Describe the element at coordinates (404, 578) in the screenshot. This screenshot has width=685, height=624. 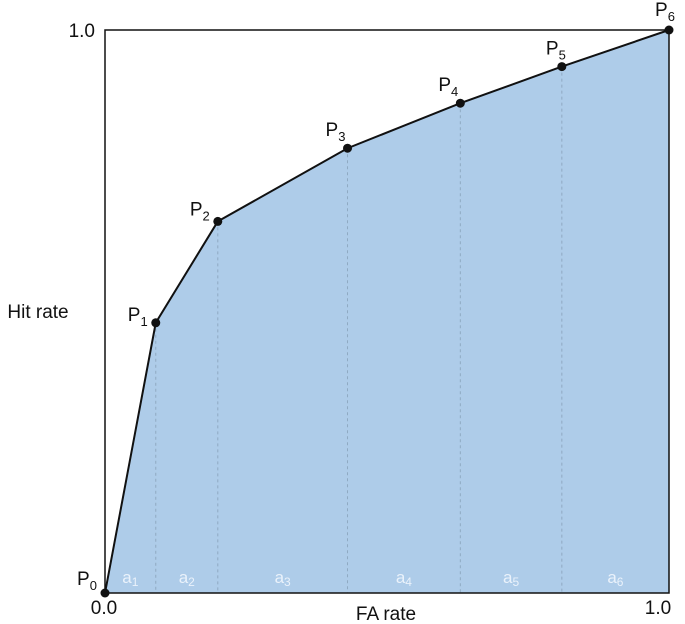
I see `area-label-4: a4` at that location.